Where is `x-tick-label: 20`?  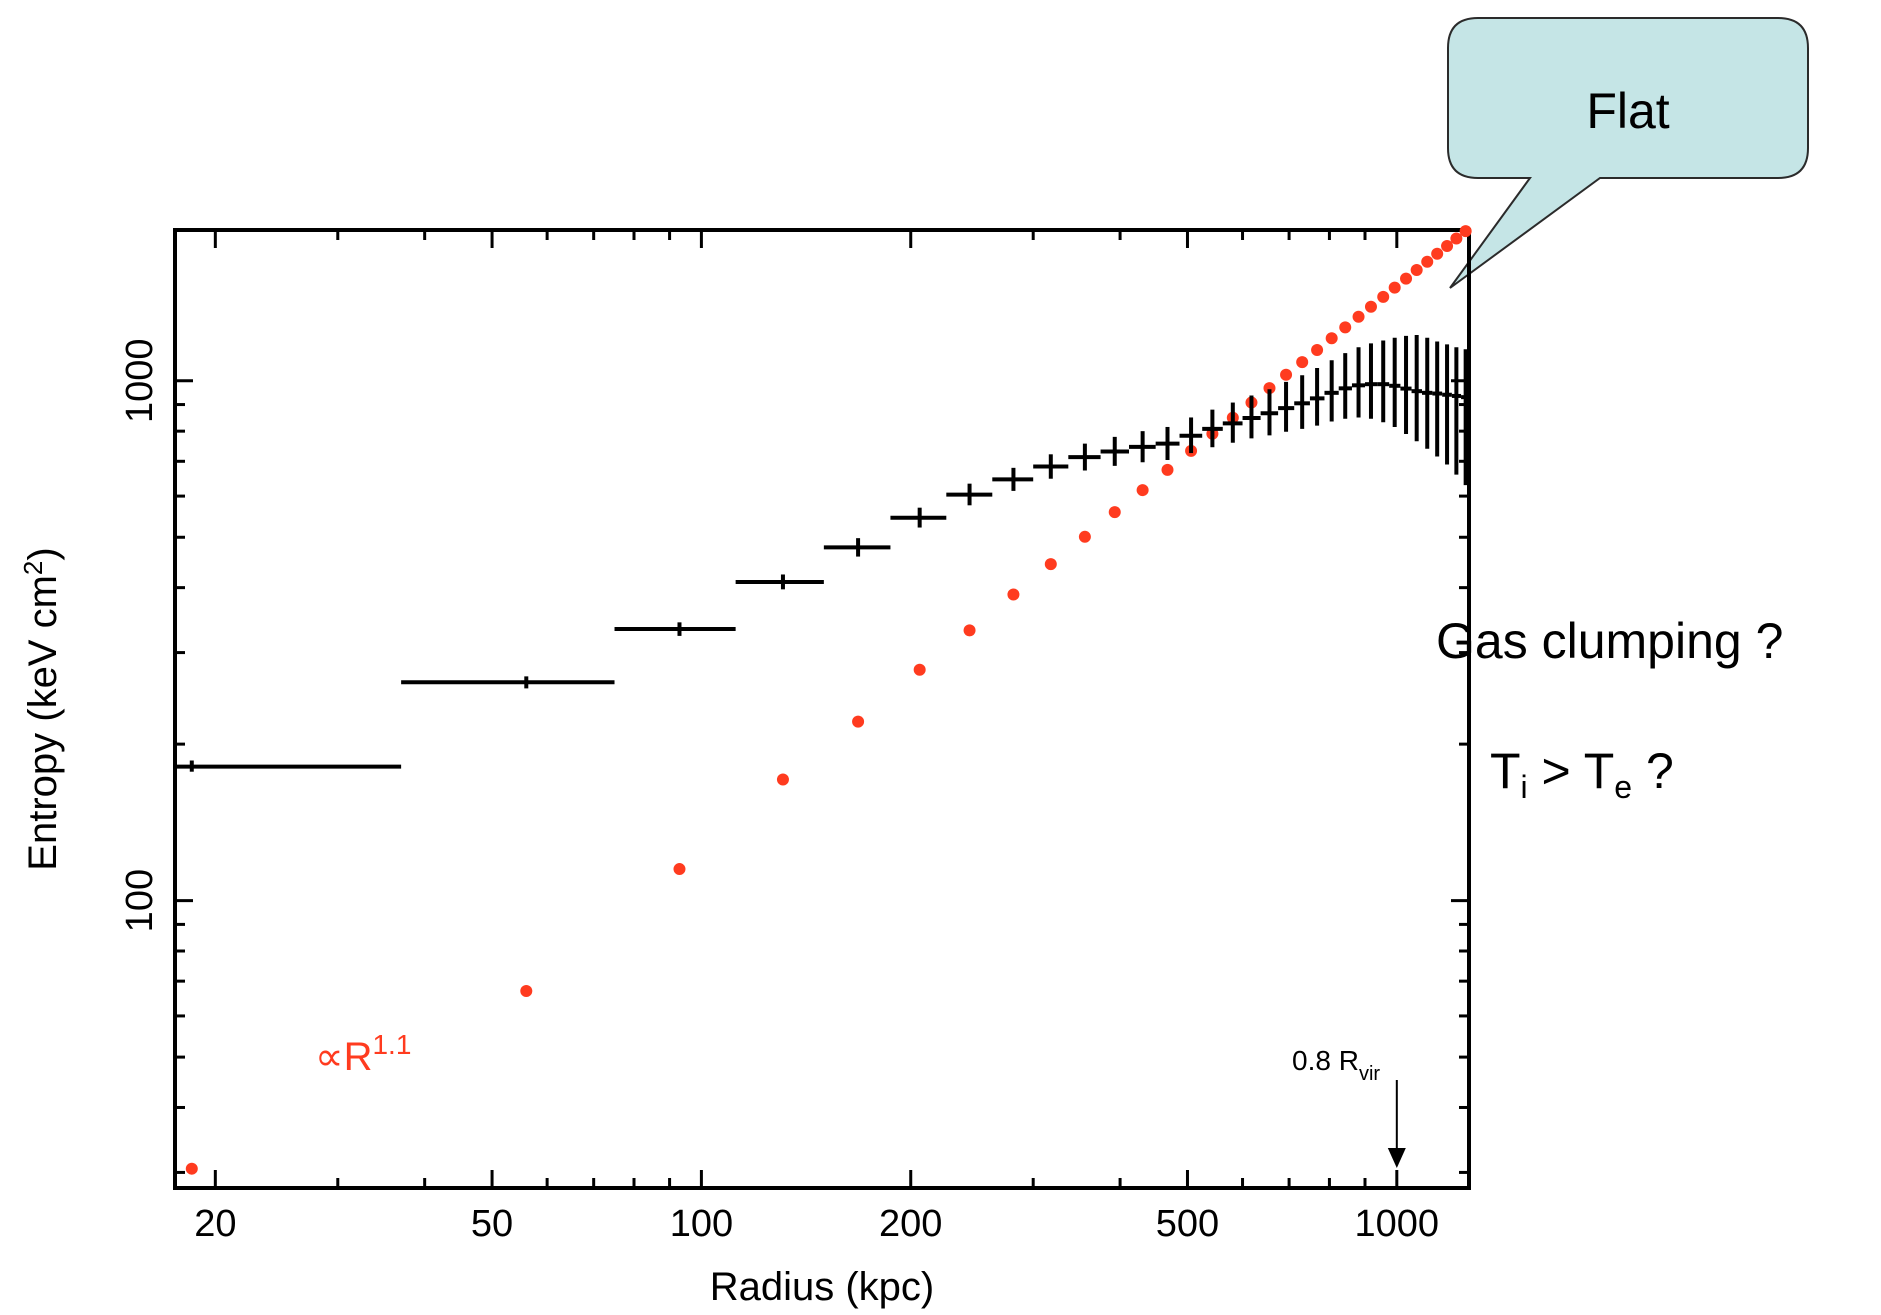 x-tick-label: 20 is located at coordinates (215, 1224).